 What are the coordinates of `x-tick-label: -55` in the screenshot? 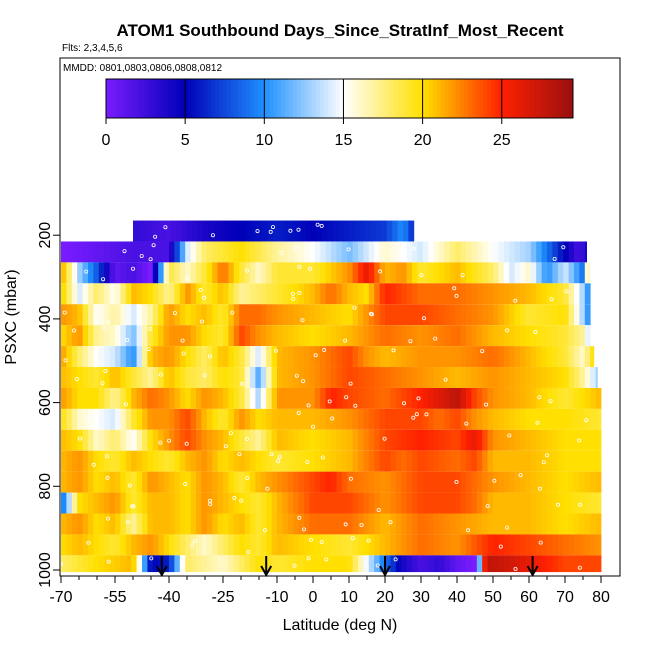 It's located at (114, 597).